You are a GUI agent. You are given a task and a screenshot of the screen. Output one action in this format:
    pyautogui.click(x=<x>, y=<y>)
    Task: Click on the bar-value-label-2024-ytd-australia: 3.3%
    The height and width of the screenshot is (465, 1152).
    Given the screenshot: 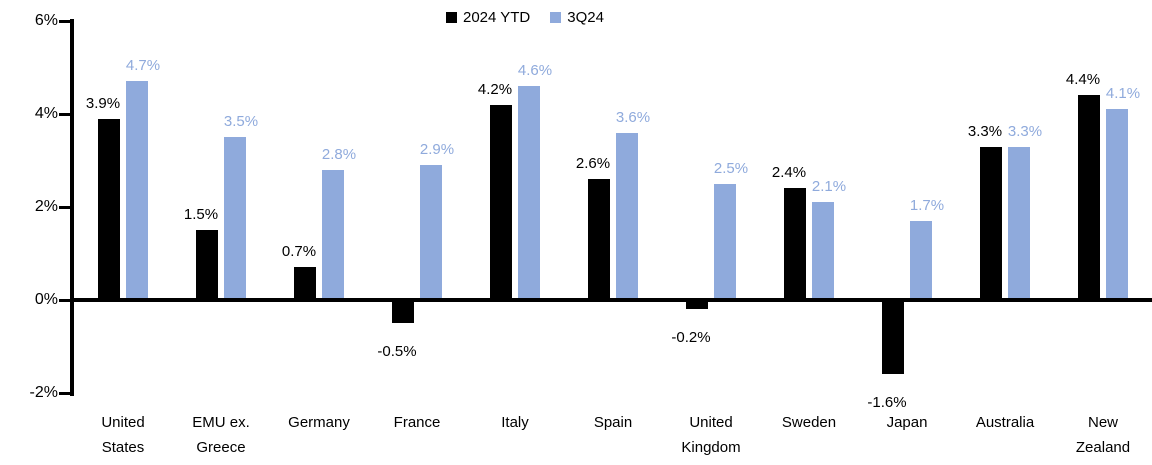 What is the action you would take?
    pyautogui.click(x=985, y=131)
    